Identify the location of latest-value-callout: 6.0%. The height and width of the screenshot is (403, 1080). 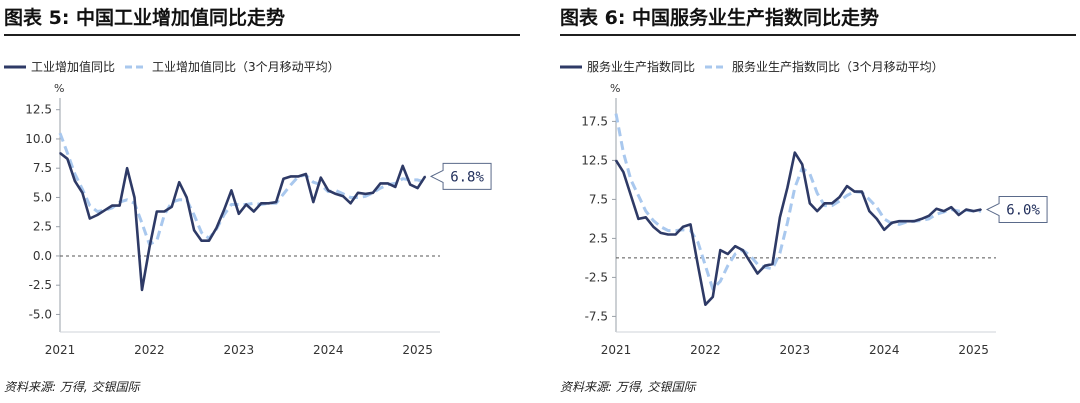
(1016, 210).